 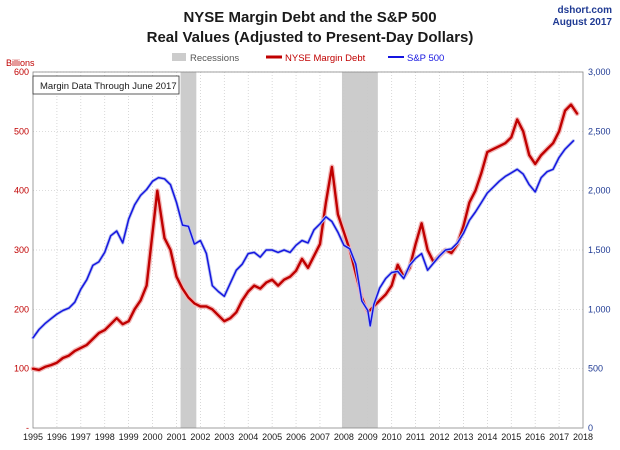 What do you see at coordinates (599, 131) in the screenshot?
I see `y-tick-right-5: 2,500` at bounding box center [599, 131].